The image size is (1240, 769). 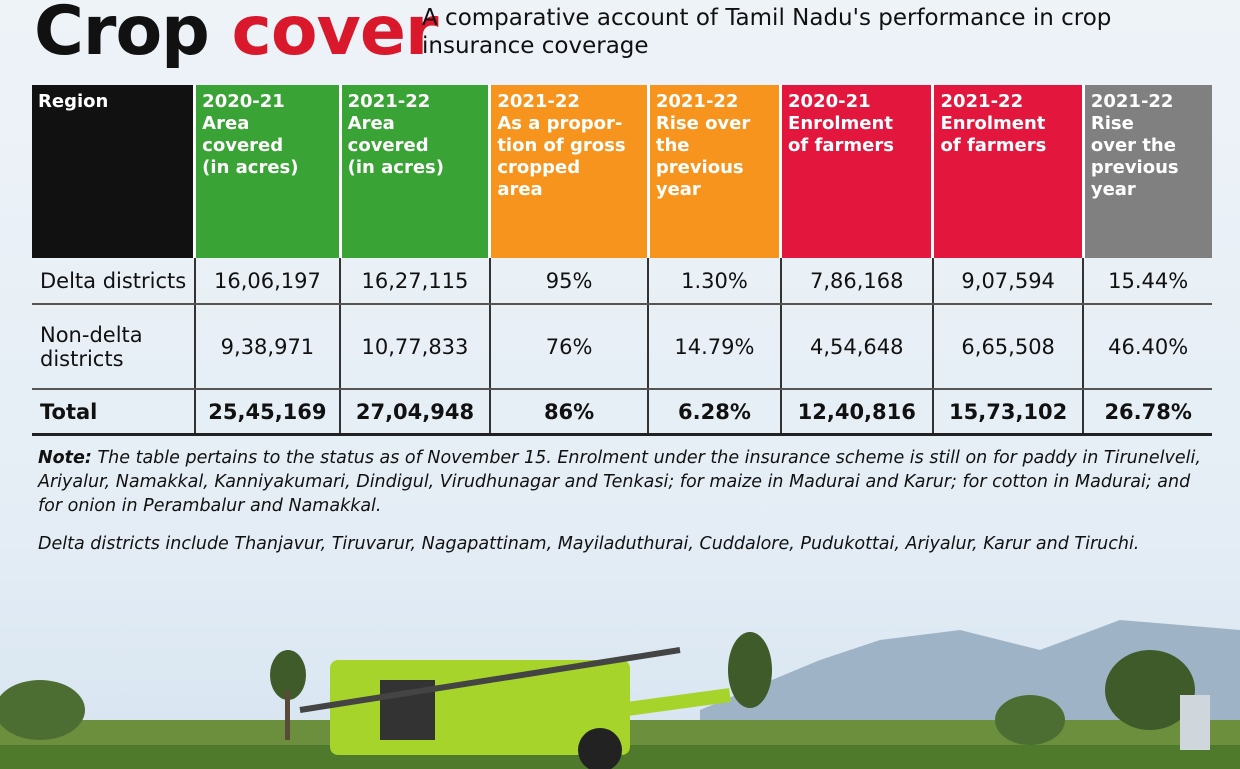 I want to click on title: Crop cover, so click(x=236, y=35).